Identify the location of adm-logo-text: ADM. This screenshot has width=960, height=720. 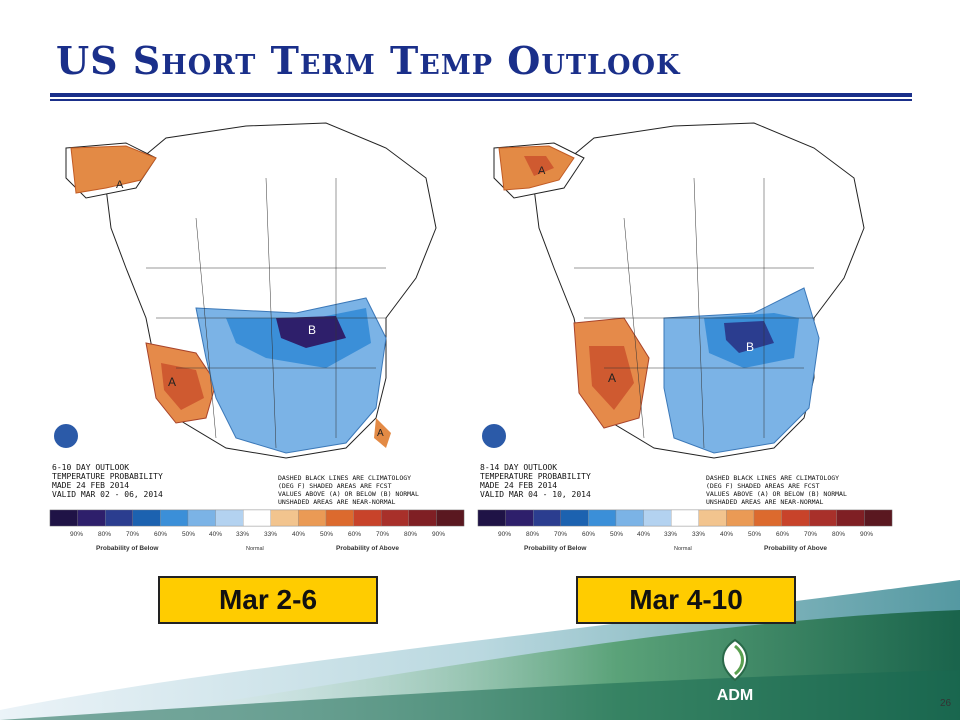
(735, 695).